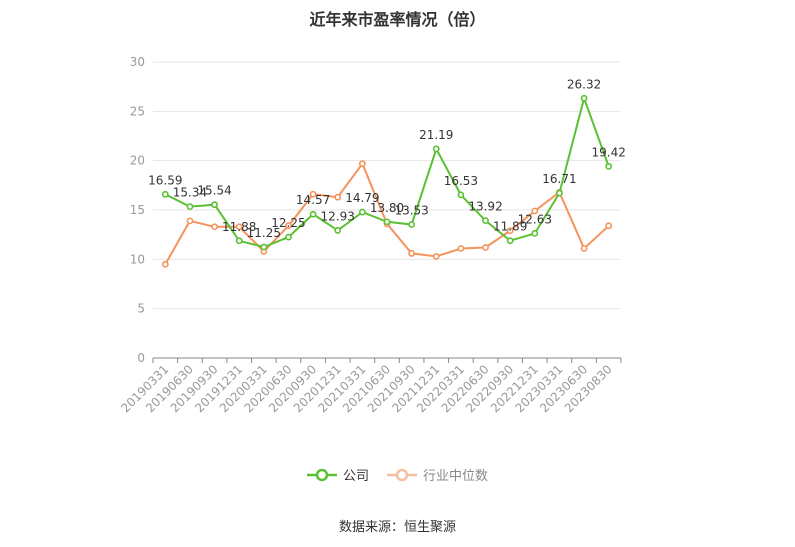  What do you see at coordinates (387, 208) in the screenshot?
I see `data-label-company: 13.80` at bounding box center [387, 208].